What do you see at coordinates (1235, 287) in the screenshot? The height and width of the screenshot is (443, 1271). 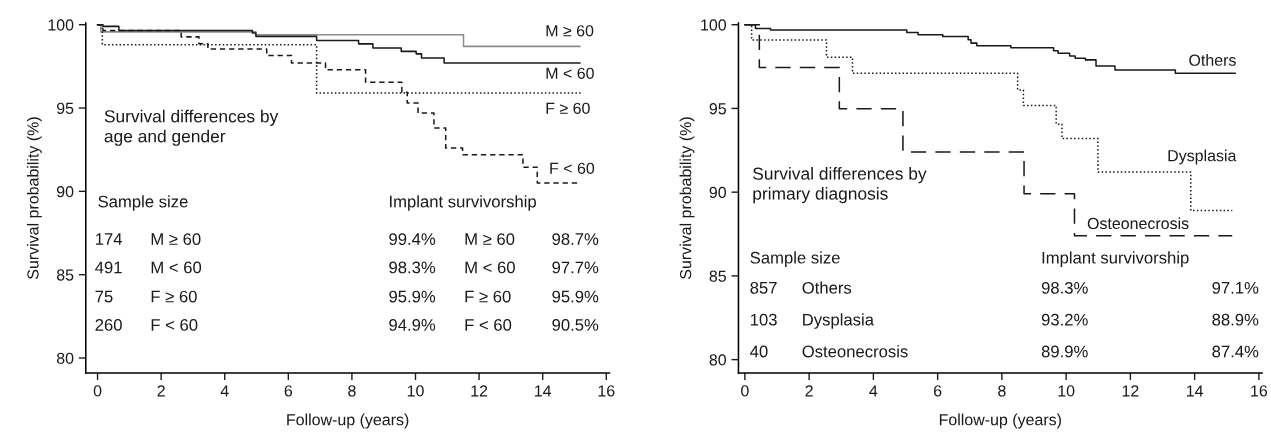 I see `annotation: 97.1%` at bounding box center [1235, 287].